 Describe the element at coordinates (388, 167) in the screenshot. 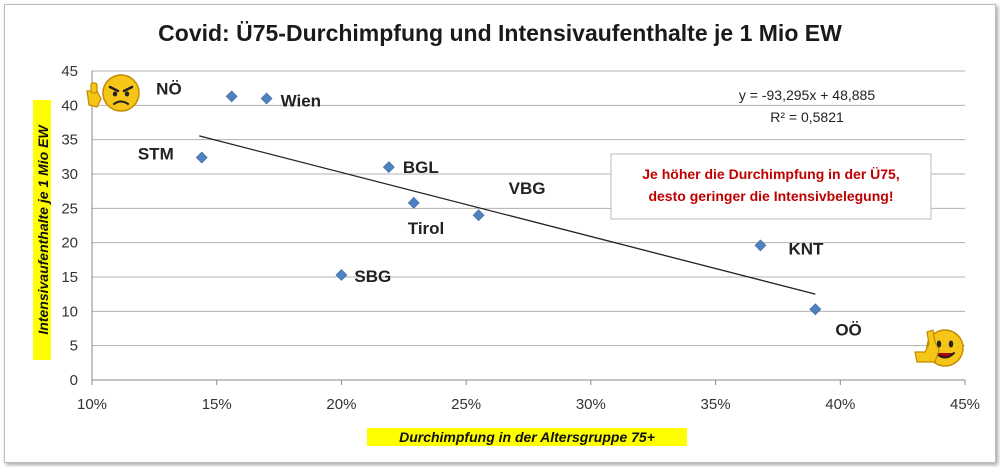

I see `data-point-bgl` at that location.